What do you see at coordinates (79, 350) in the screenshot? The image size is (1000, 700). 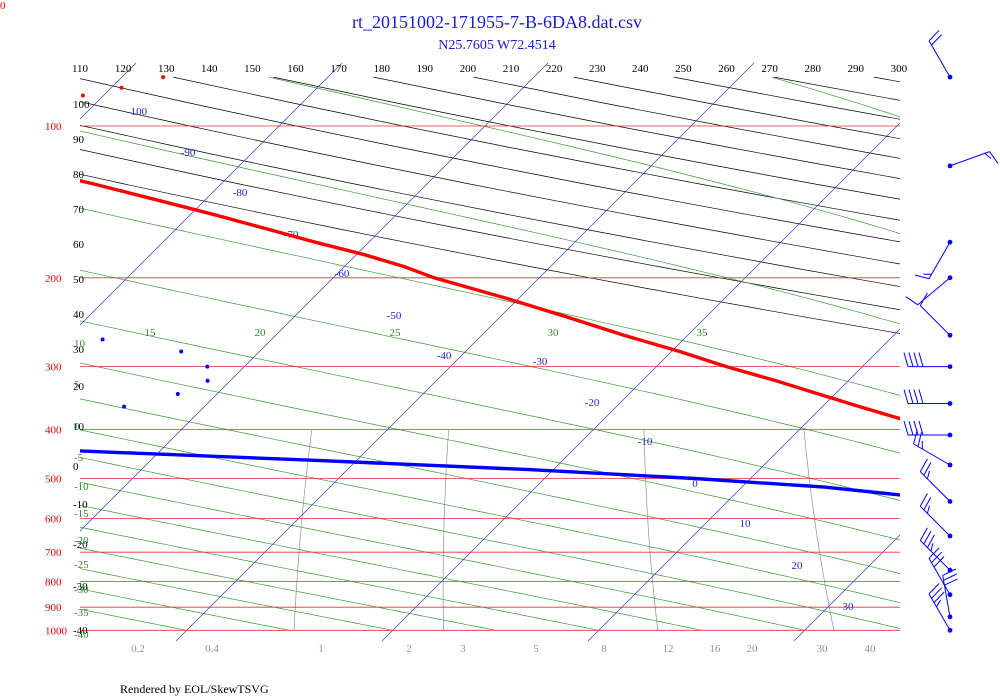 I see `dry-adiabat-label: 30` at bounding box center [79, 350].